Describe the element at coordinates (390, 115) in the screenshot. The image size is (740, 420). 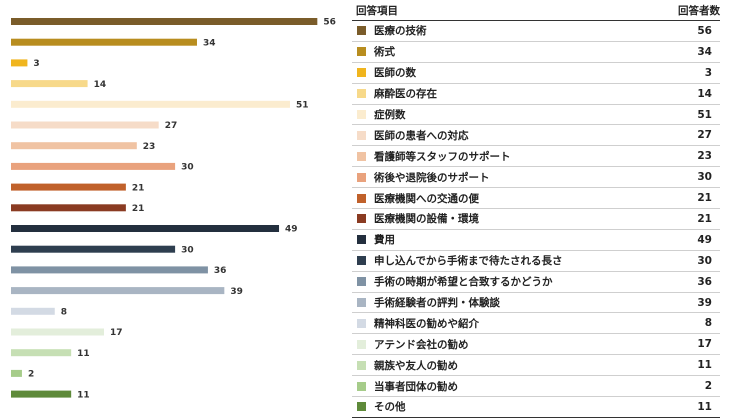
I see `legend-label: 症例数` at that location.